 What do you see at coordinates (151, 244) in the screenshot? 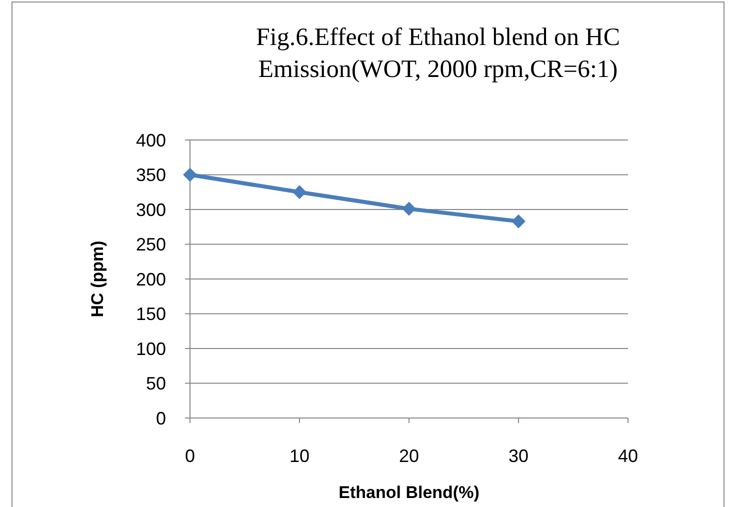
I see `y-tick-label: 250` at bounding box center [151, 244].